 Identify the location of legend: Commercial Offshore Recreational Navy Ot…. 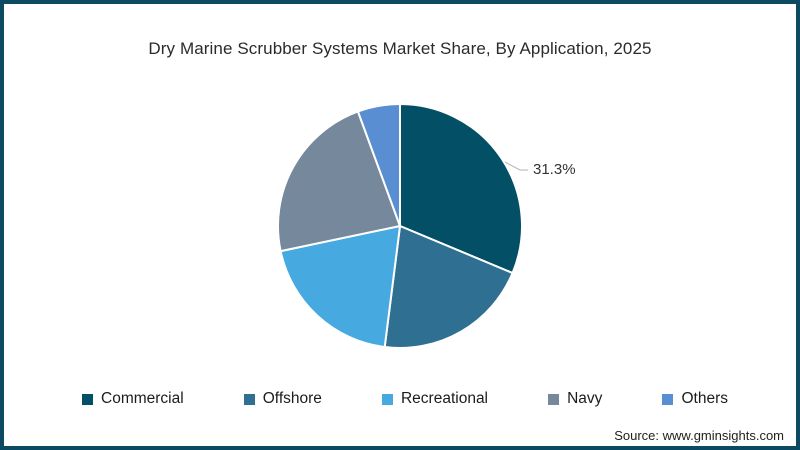
(405, 399).